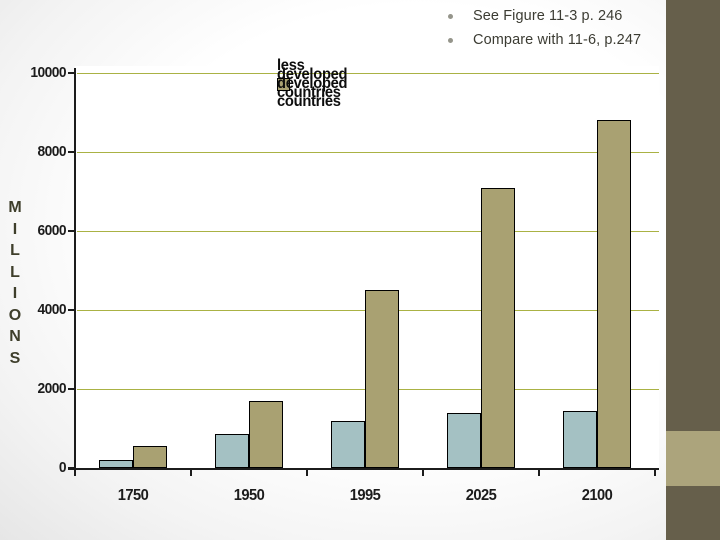 The height and width of the screenshot is (540, 720). Describe the element at coordinates (249, 495) in the screenshot. I see `x-axis-tick-label: 1950` at that location.